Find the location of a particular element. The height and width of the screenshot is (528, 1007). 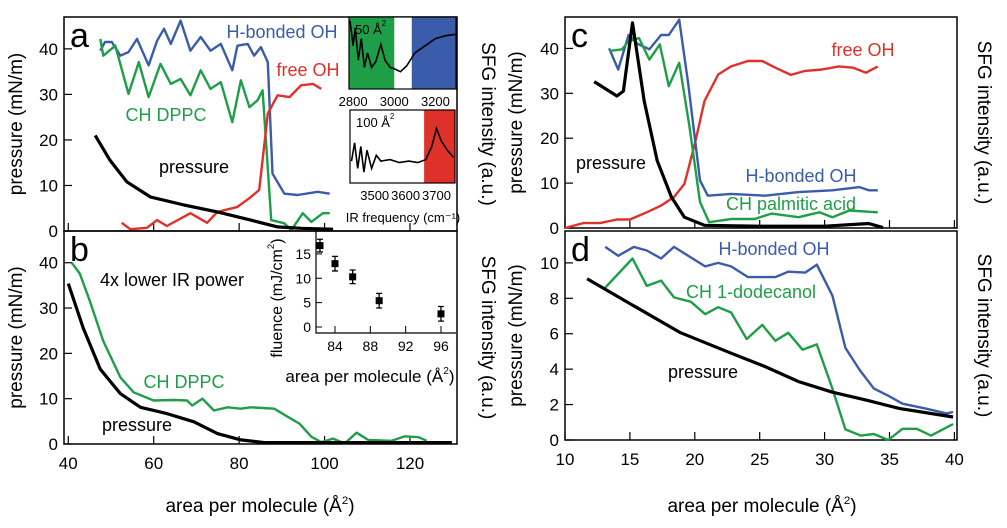

series-ch-palmitic-acid is located at coordinates (743, 130).